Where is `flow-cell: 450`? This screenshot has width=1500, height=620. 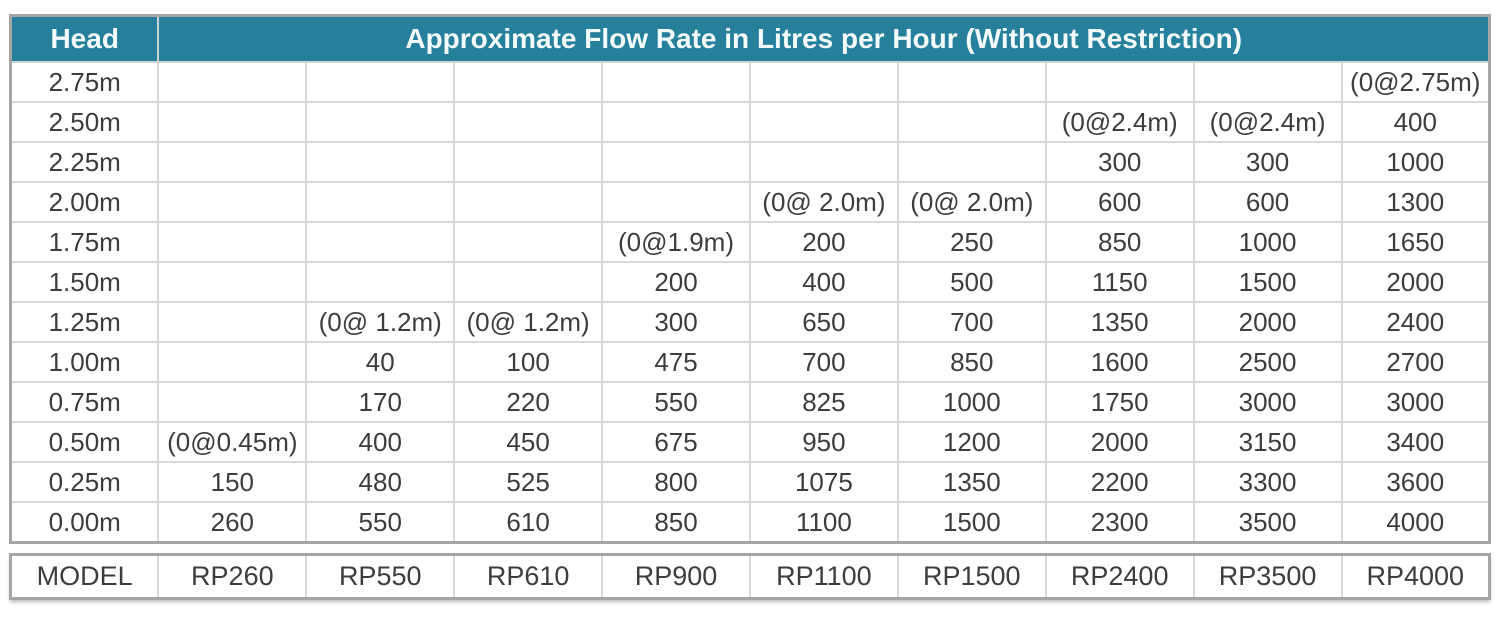 flow-cell: 450 is located at coordinates (528, 442).